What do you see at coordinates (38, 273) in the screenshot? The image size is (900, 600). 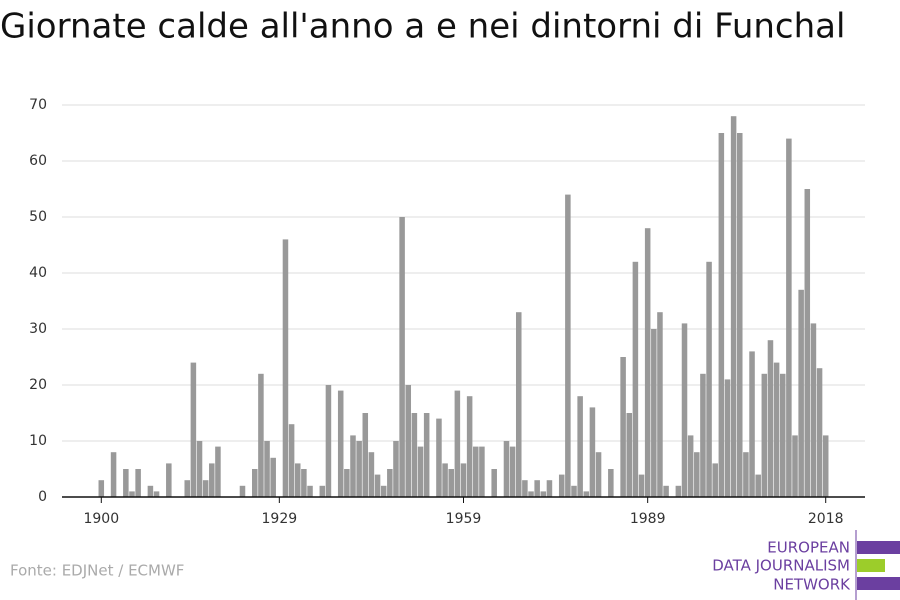 I see `y-tick-label: 40` at bounding box center [38, 273].